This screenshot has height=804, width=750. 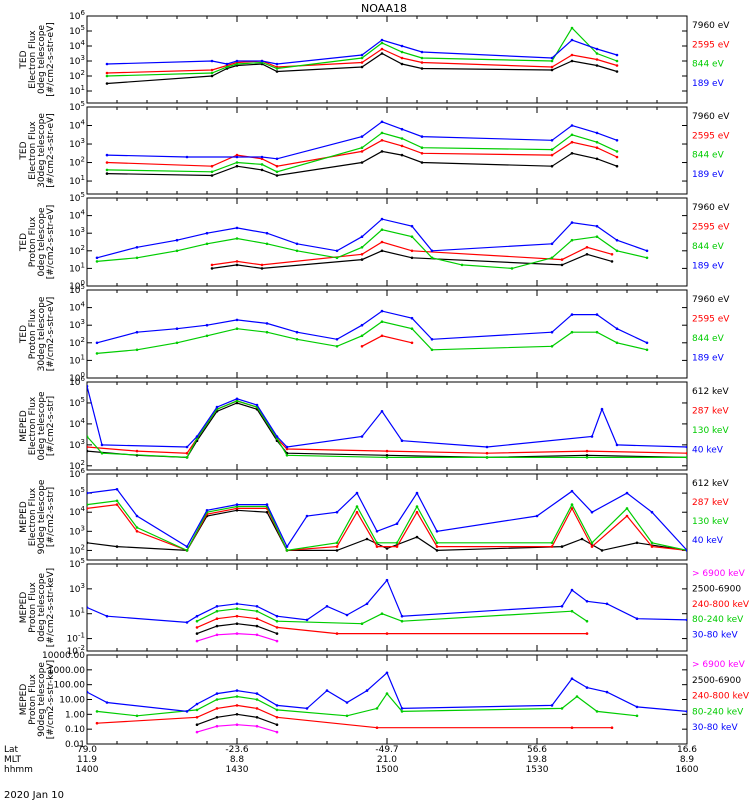 What do you see at coordinates (719, 574) in the screenshot?
I see `legend-entry: > 6900 keV` at bounding box center [719, 574].